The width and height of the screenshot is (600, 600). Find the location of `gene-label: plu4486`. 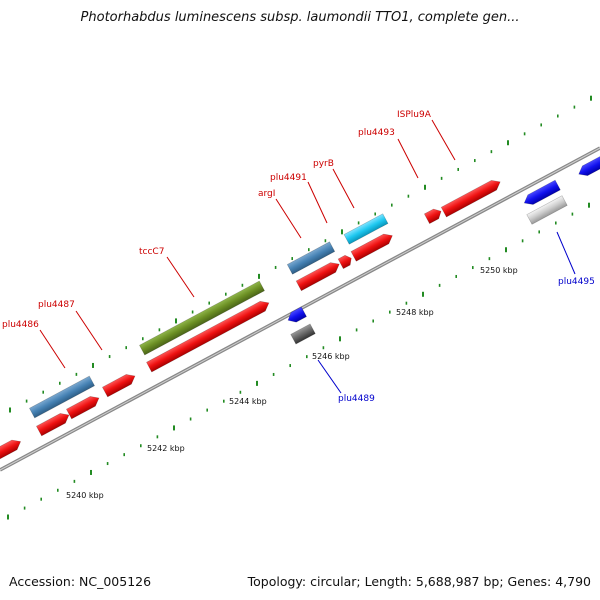

gene-label: plu4486 is located at coordinates (20, 325).